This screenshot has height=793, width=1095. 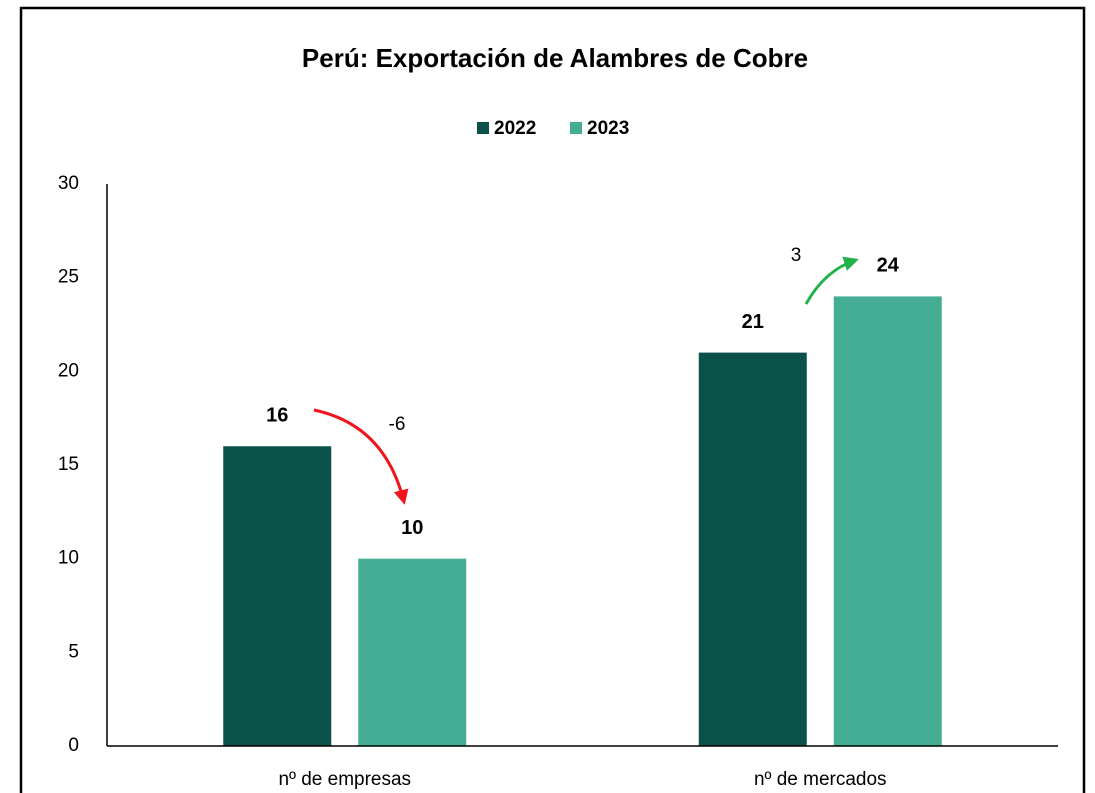 What do you see at coordinates (831, 280) in the screenshot?
I see `increase-arrow` at bounding box center [831, 280].